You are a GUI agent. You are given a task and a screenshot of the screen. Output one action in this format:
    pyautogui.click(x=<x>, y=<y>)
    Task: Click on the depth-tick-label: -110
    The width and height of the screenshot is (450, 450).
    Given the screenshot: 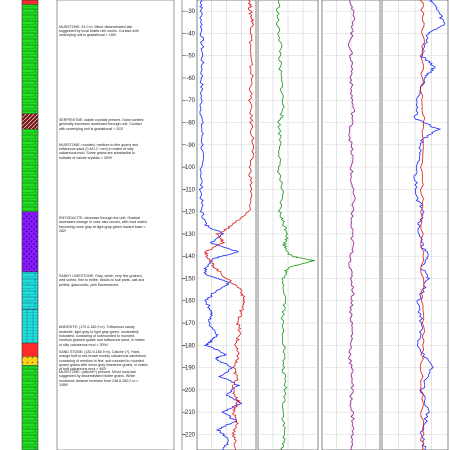 What is the action you would take?
    pyautogui.click(x=189, y=190)
    